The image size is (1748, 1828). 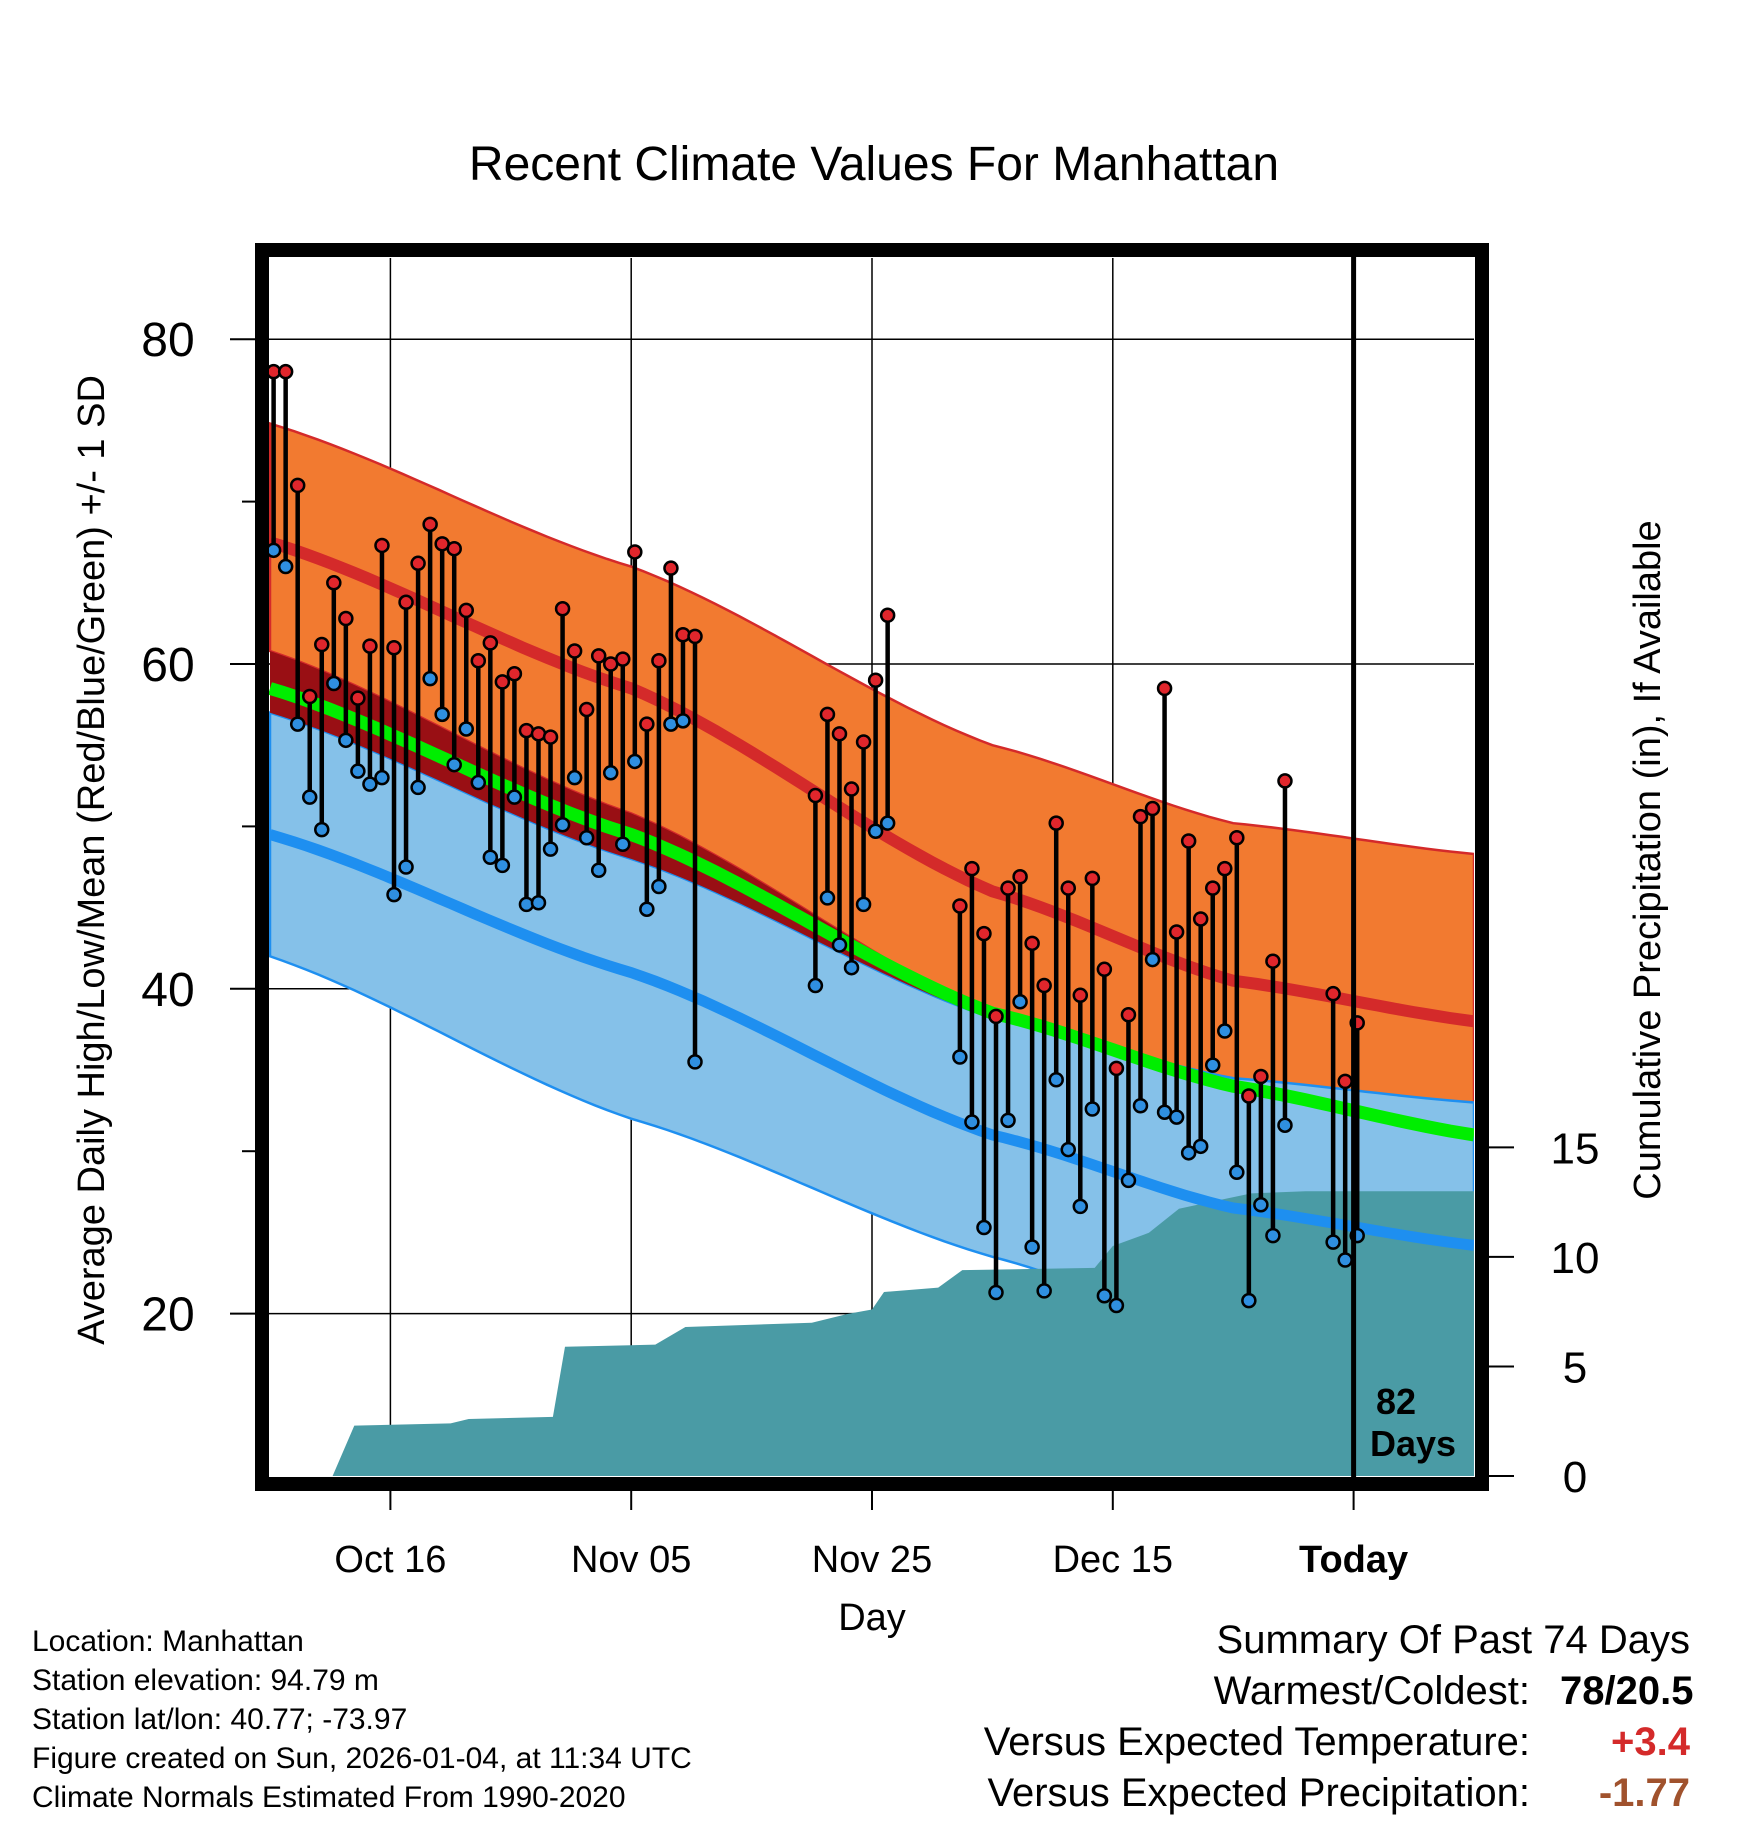 I want to click on precip-tick-label: 0, so click(x=1575, y=1477).